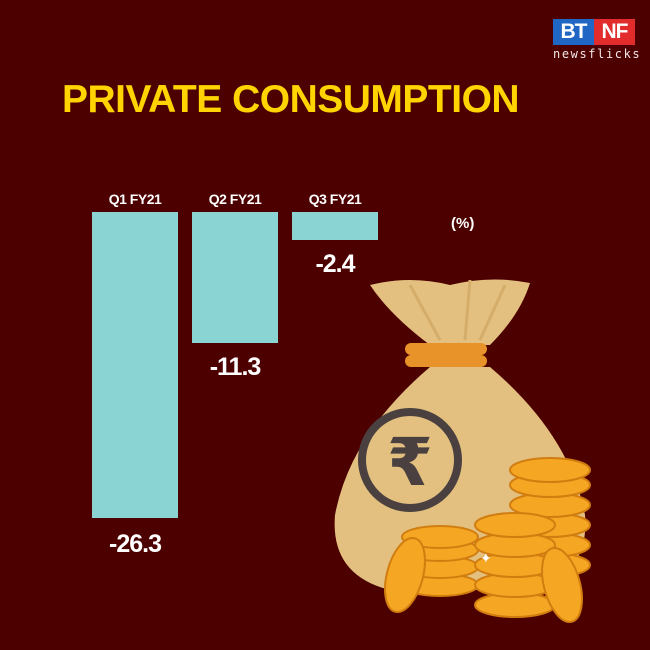 Image resolution: width=650 pixels, height=650 pixels. I want to click on category-label-q1: Q1 FY21, so click(135, 199).